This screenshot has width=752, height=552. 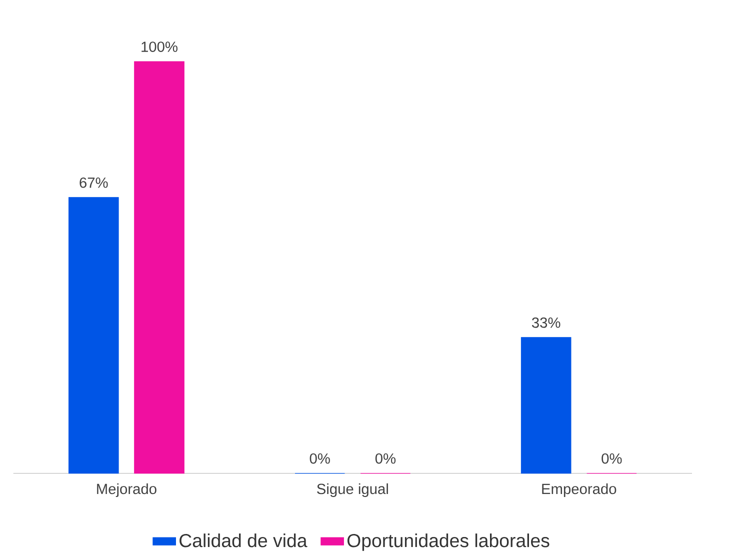 What do you see at coordinates (546, 322) in the screenshot?
I see `data-label: 33%` at bounding box center [546, 322].